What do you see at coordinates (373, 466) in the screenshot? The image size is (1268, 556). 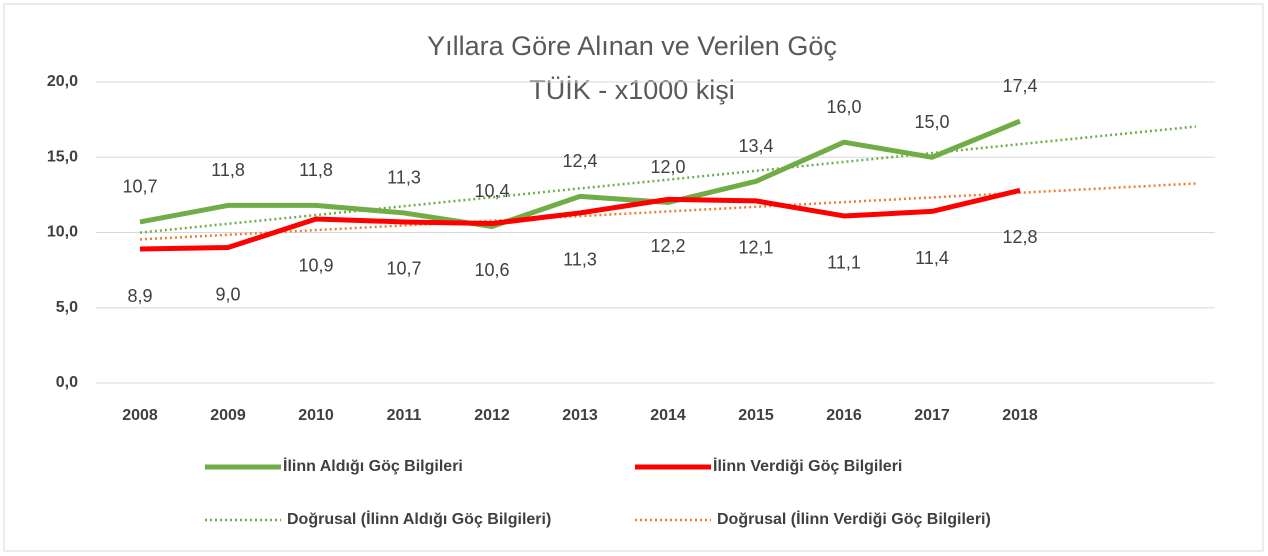 I see `legend-label: İlinn Aldığı Göç Bilgileri` at bounding box center [373, 466].